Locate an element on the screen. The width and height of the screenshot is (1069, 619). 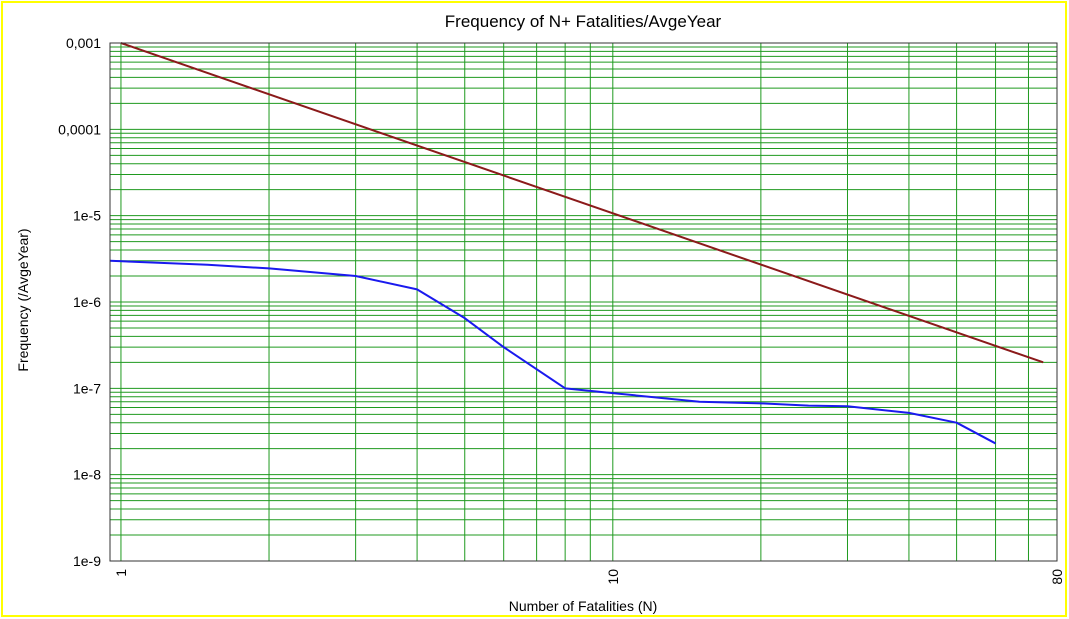
y-tick-label: 1e-7 is located at coordinates (87, 388).